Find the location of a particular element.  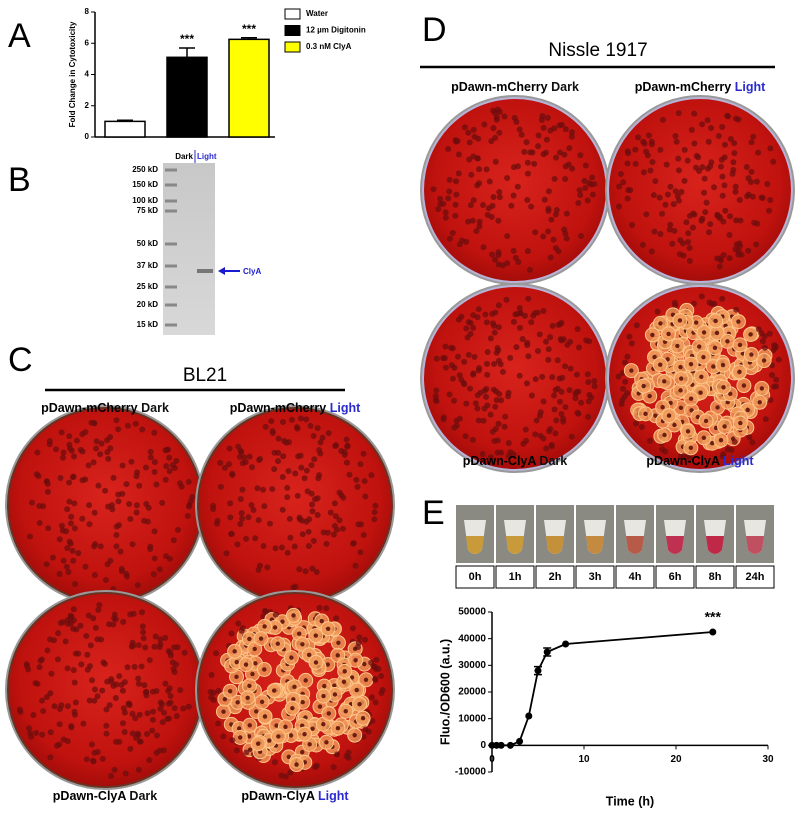

point is located at coordinates (529, 716).